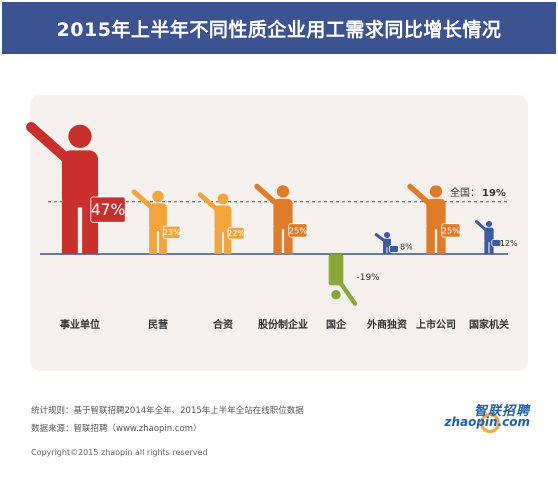  What do you see at coordinates (436, 324) in the screenshot?
I see `category-label: 上市公司` at bounding box center [436, 324].